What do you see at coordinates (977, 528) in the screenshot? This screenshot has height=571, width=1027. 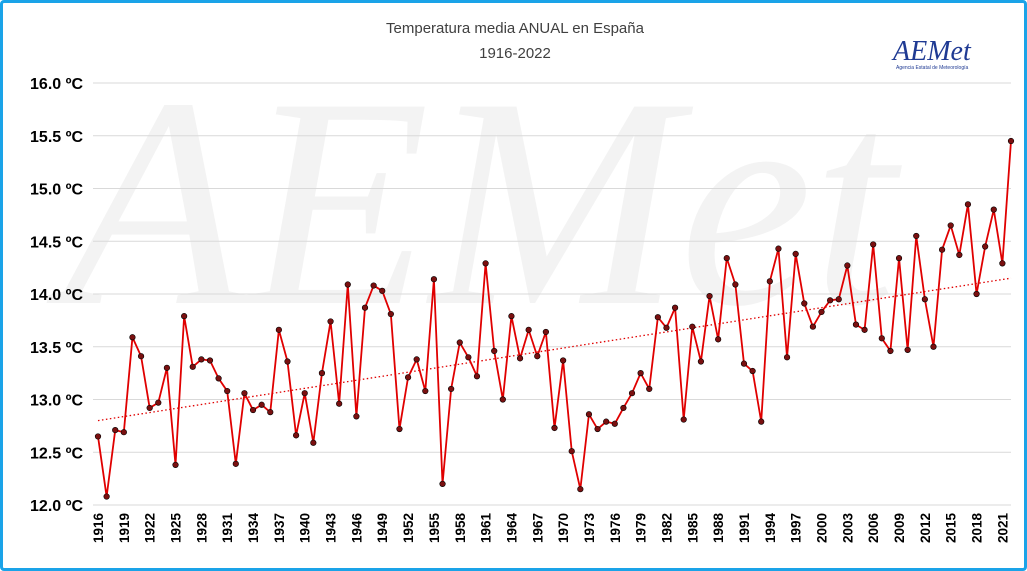 I see `x-tick-label: 2018` at bounding box center [977, 528].